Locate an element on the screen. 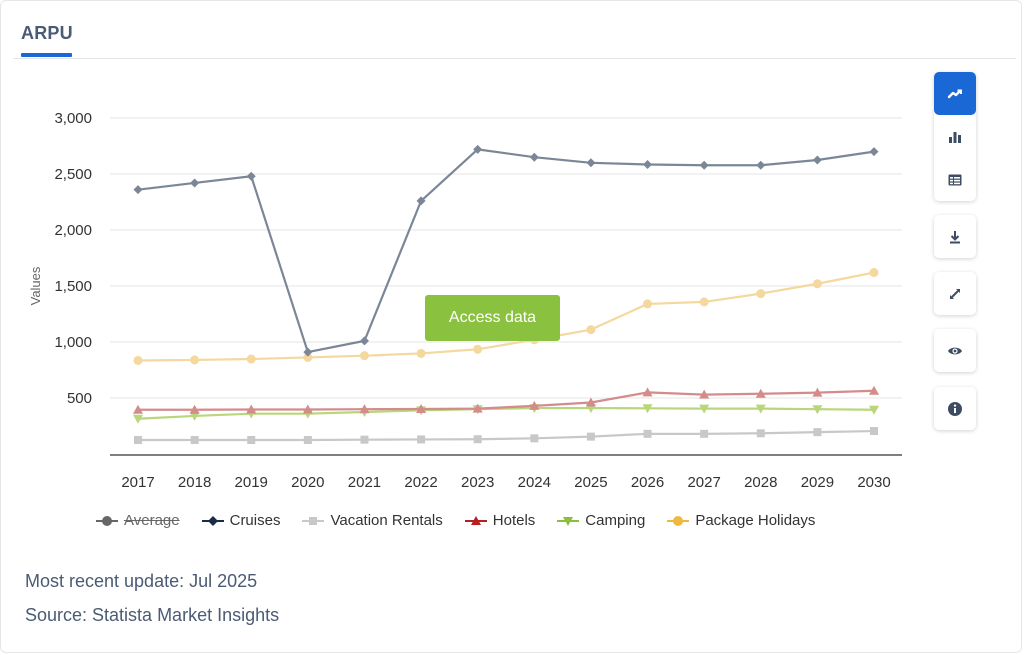 The width and height of the screenshot is (1024, 655). download-icon is located at coordinates (955, 236).